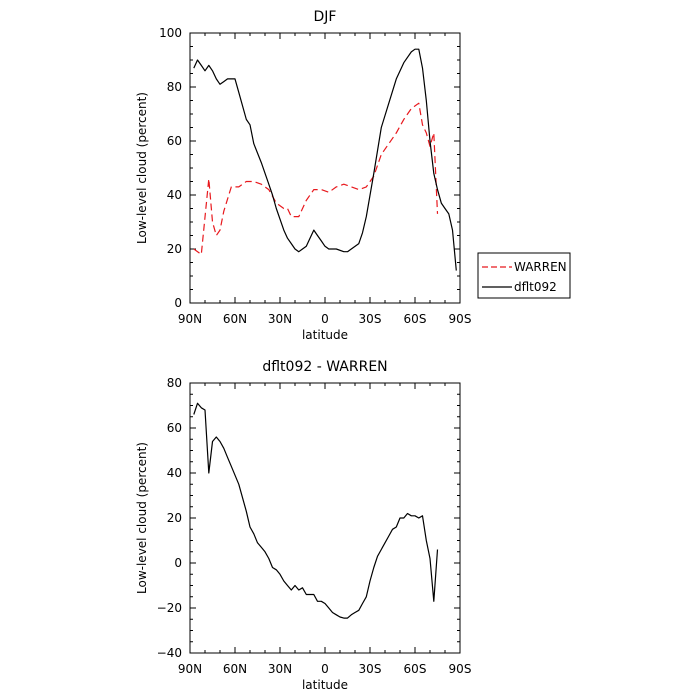 The width and height of the screenshot is (700, 700). I want to click on chart-title: DJF, so click(325, 17).